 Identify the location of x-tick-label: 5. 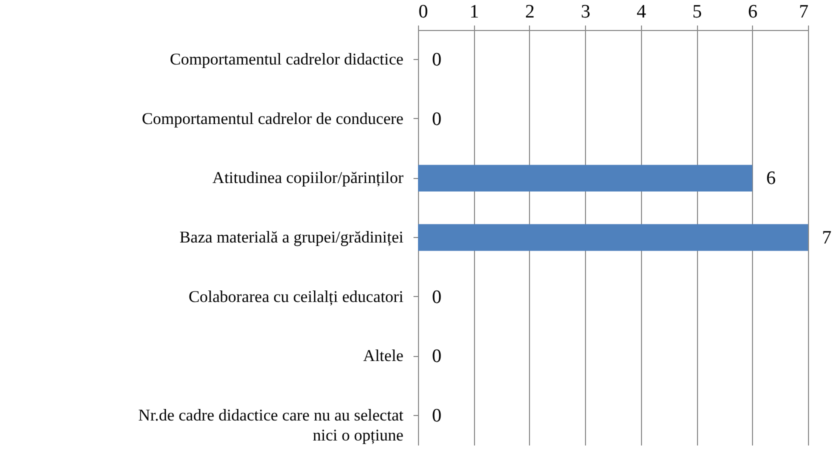
(697, 12).